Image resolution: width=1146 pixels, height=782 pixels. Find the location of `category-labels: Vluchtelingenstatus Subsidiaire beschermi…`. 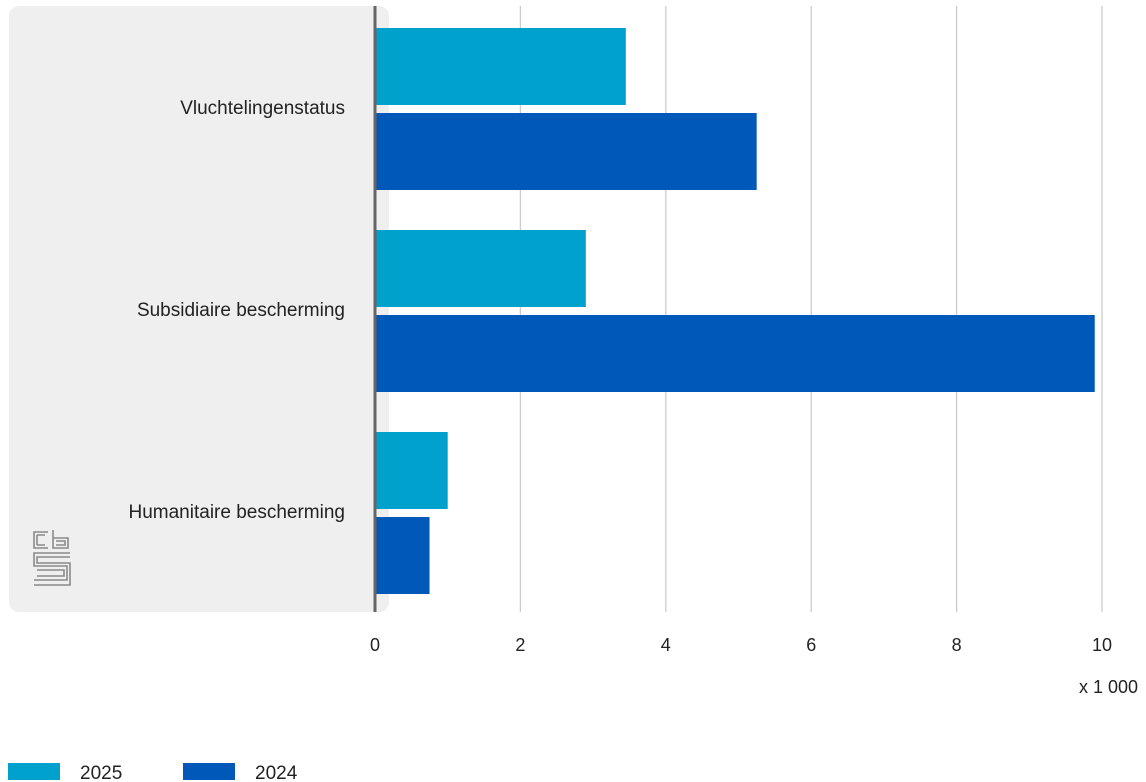

category-labels: Vluchtelingenstatus Subsidiaire beschermi… is located at coordinates (237, 310).